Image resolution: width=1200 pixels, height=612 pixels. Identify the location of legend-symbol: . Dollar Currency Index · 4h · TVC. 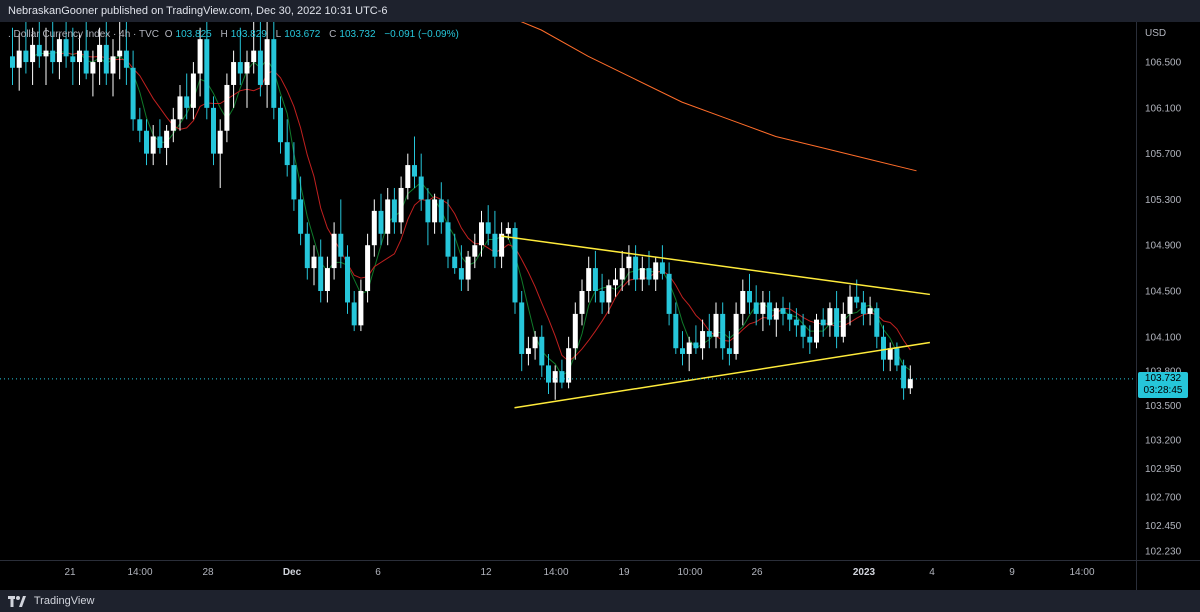
(83, 34).